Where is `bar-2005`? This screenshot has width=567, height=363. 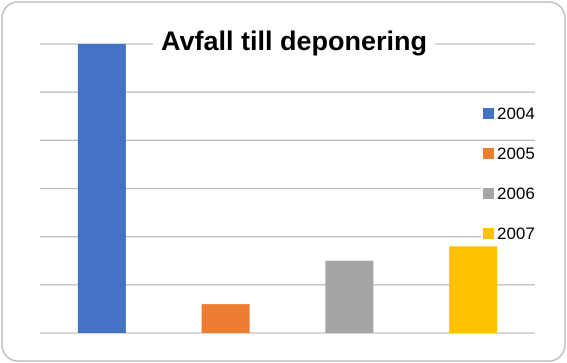
bar-2005 is located at coordinates (225, 318).